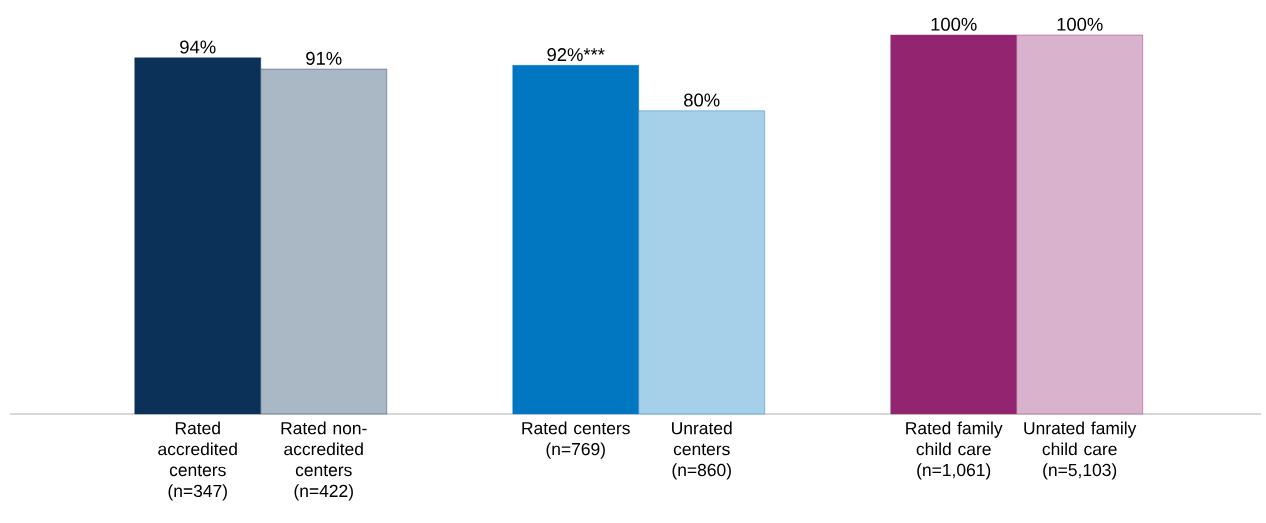 The width and height of the screenshot is (1266, 523). I want to click on data-label: 92%***, so click(576, 55).